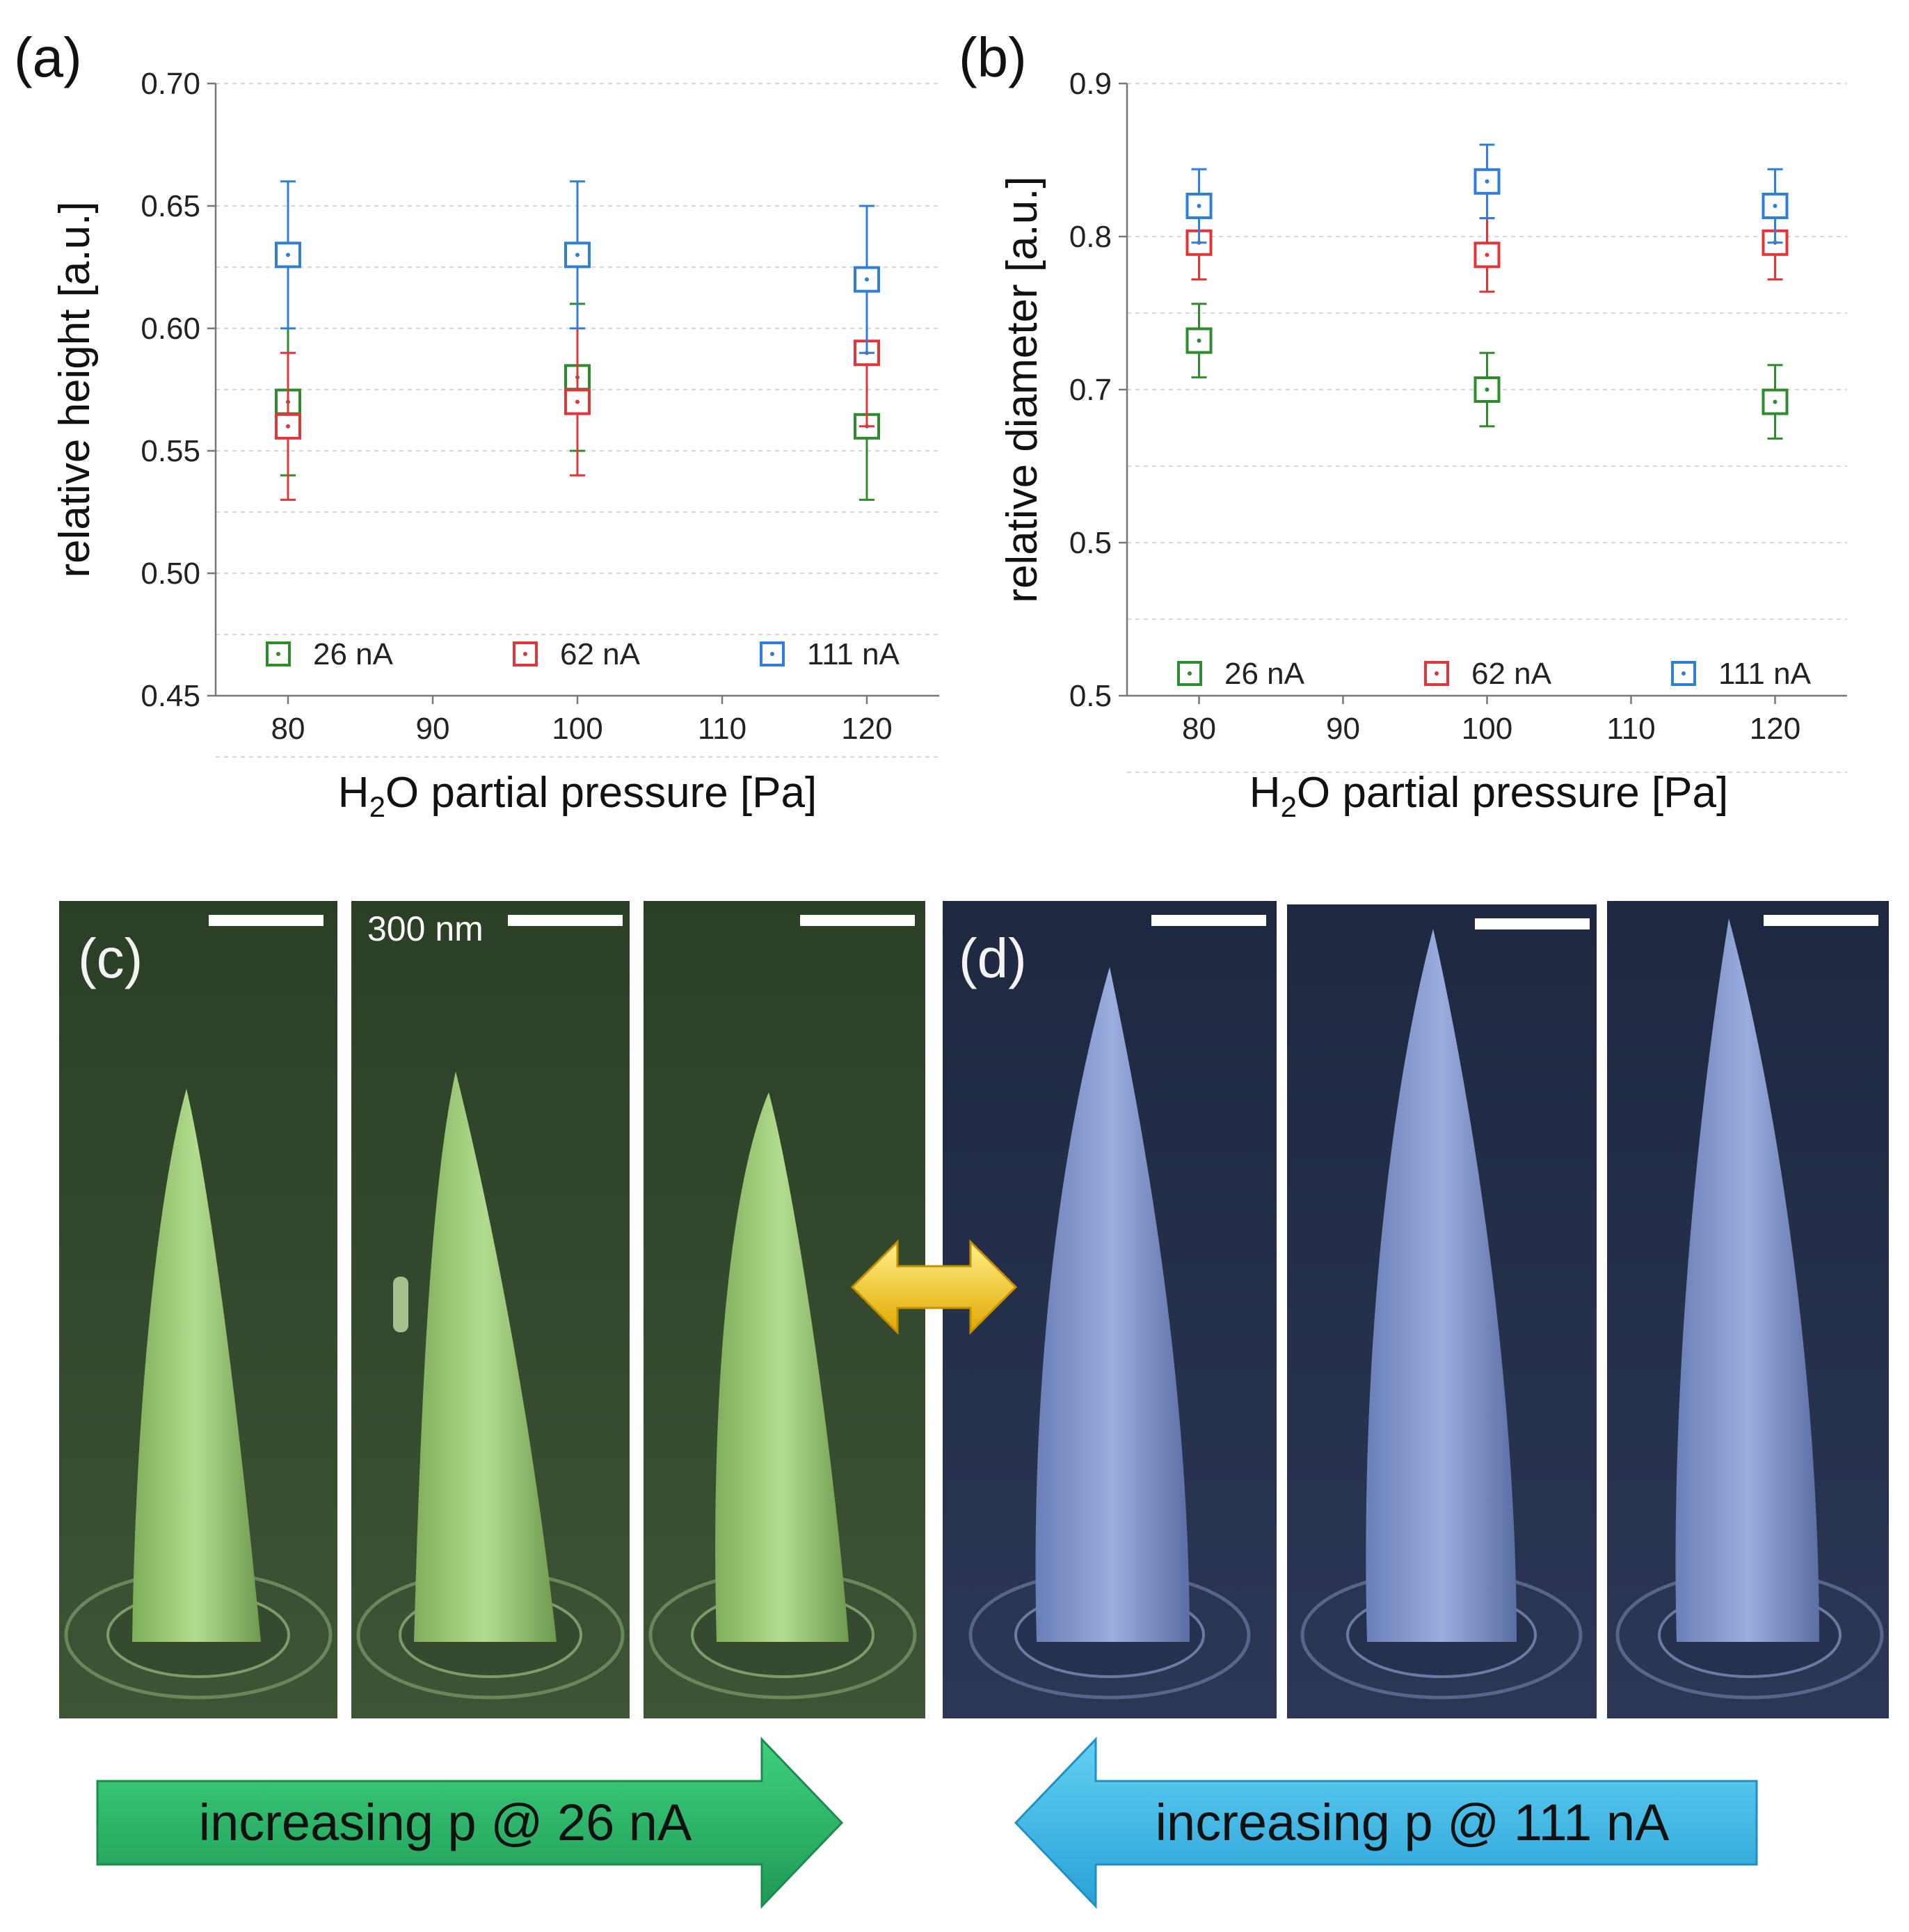  Describe the element at coordinates (288, 729) in the screenshot. I see `chart-a-x-tick-label: 80` at that location.